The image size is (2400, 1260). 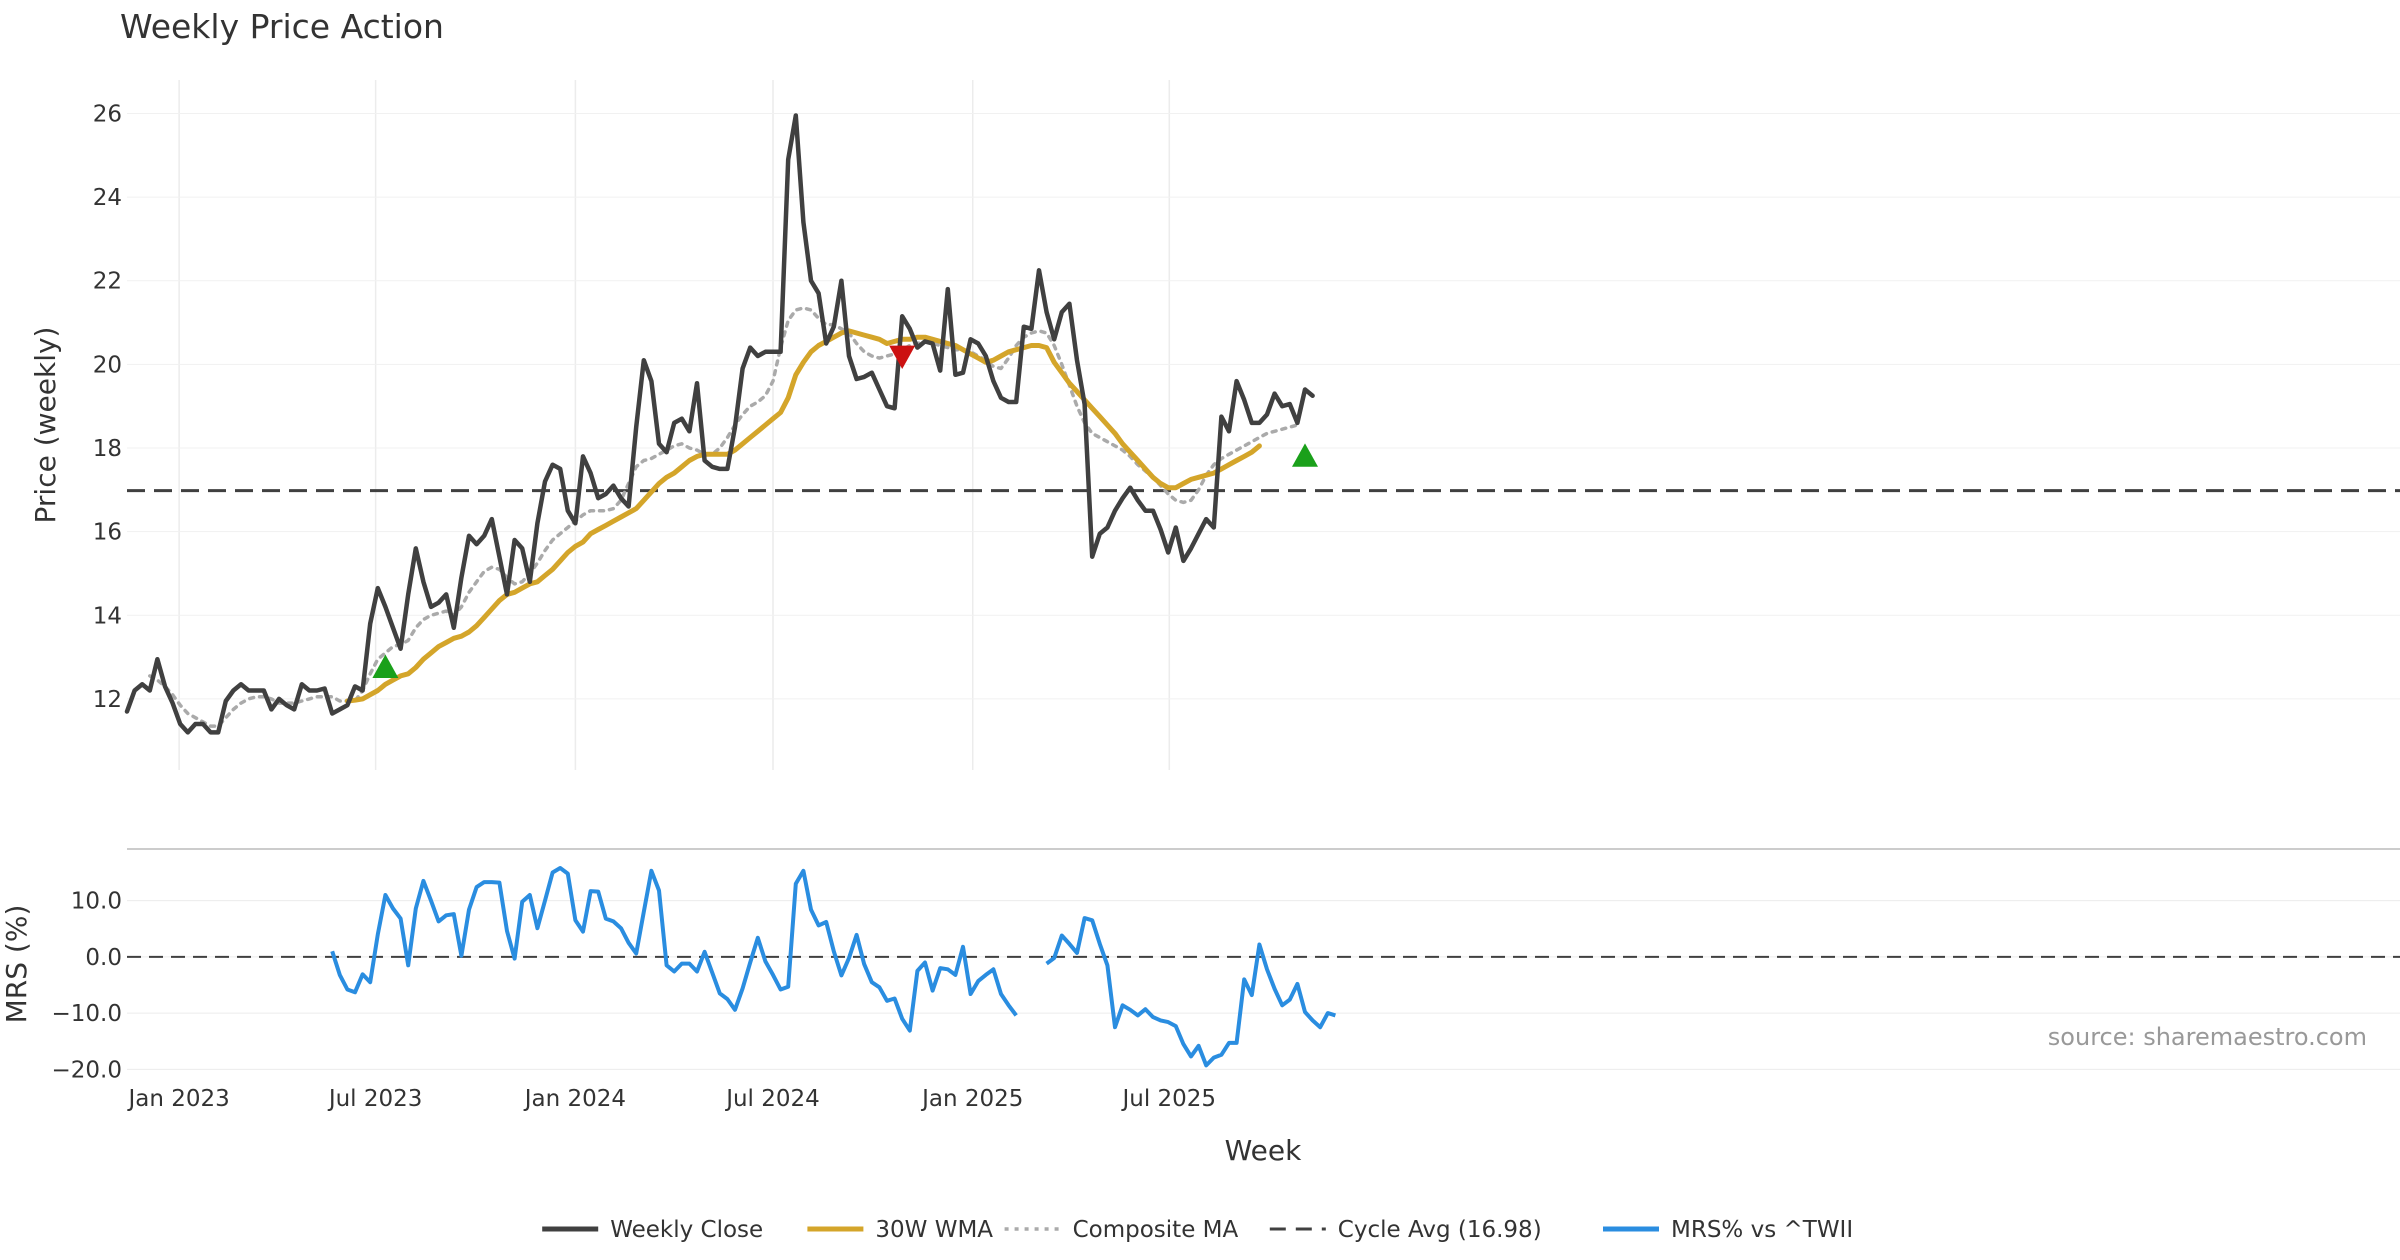 I want to click on x-axis-label: Week, so click(x=1263, y=1150).